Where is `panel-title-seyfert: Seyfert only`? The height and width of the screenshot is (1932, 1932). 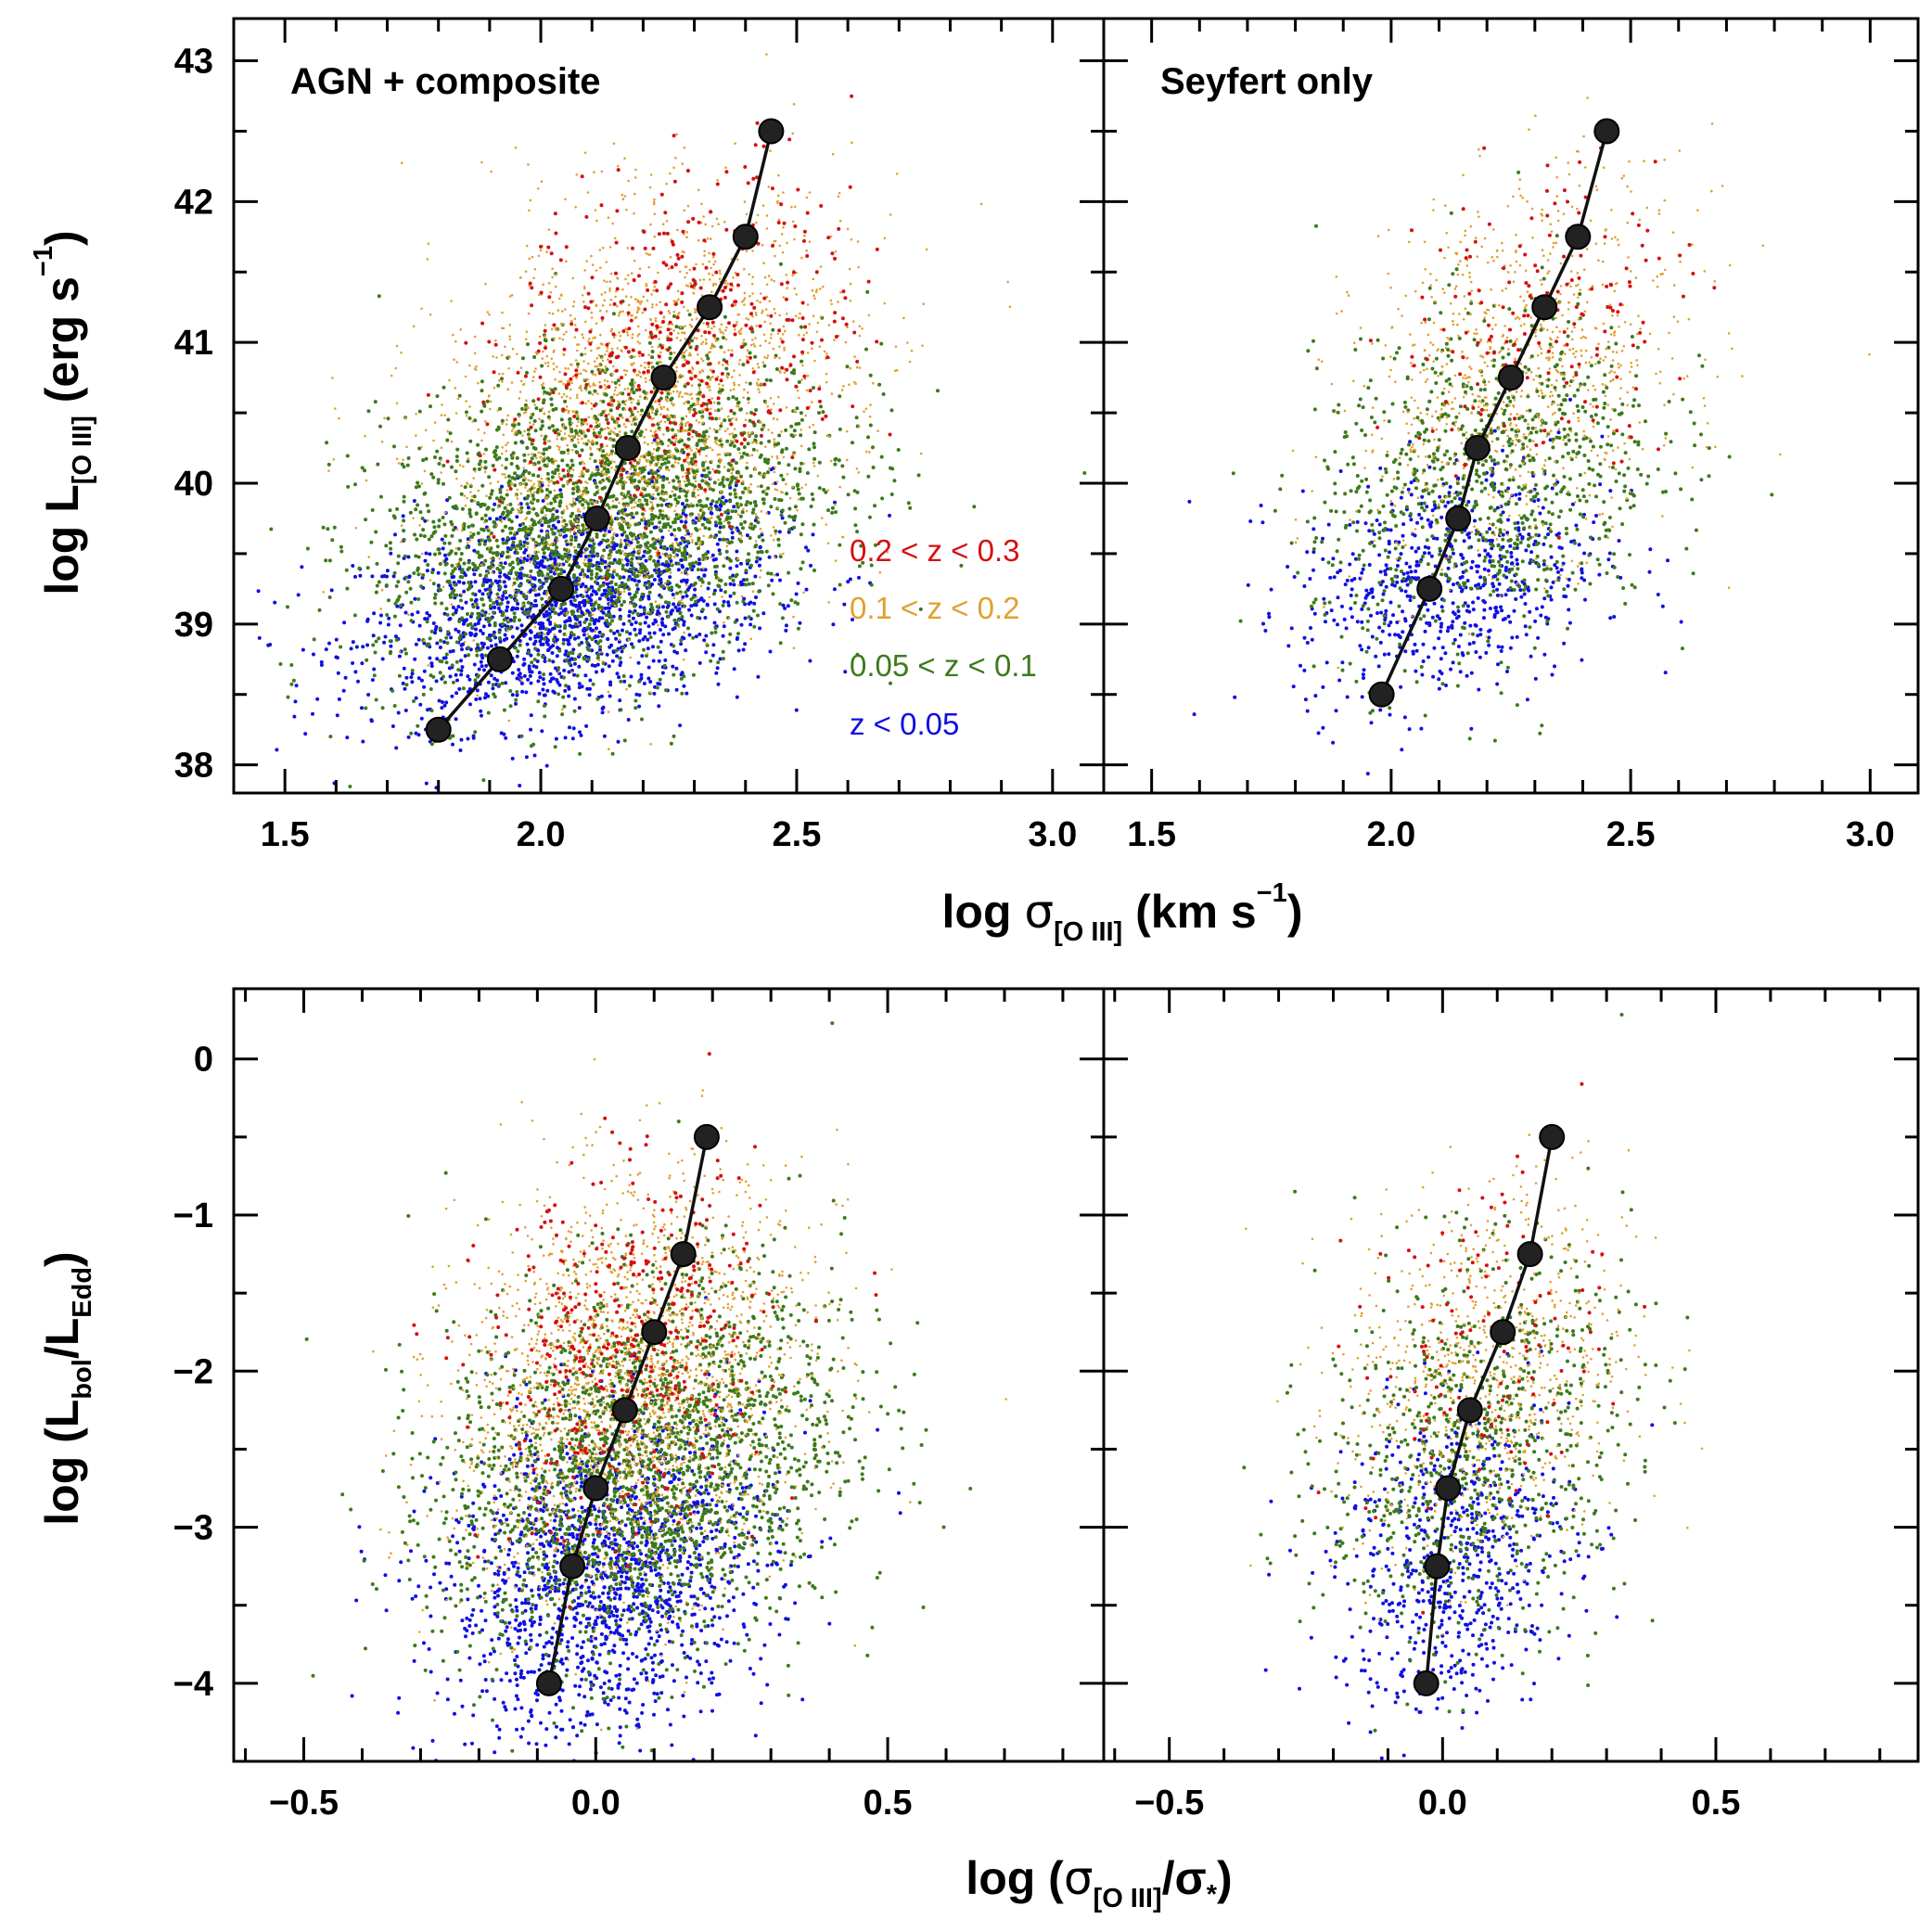 panel-title-seyfert: Seyfert only is located at coordinates (1267, 81).